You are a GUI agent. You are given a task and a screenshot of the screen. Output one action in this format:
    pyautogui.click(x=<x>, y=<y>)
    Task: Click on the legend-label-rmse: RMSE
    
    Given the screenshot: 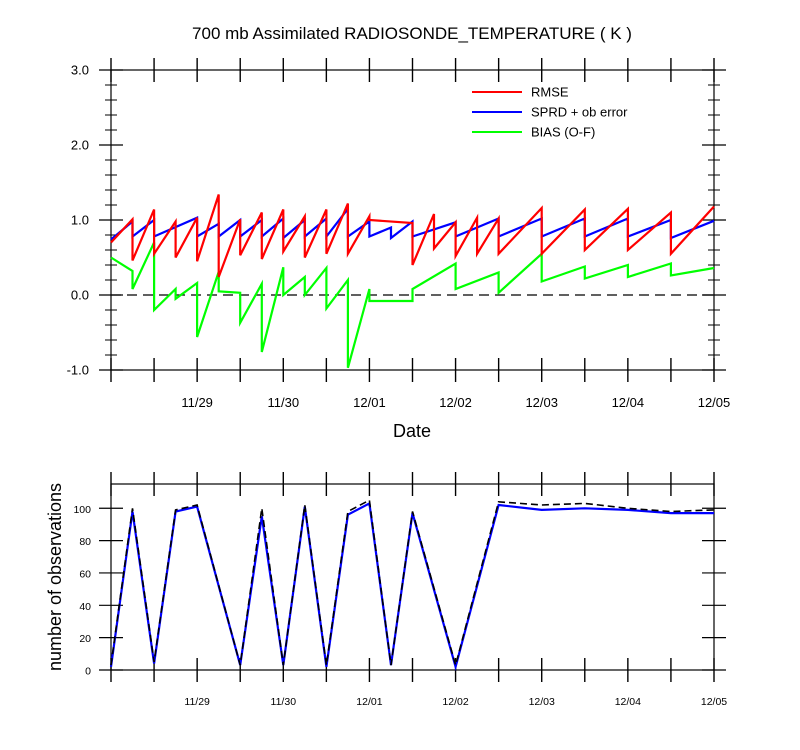 What is the action you would take?
    pyautogui.click(x=550, y=92)
    